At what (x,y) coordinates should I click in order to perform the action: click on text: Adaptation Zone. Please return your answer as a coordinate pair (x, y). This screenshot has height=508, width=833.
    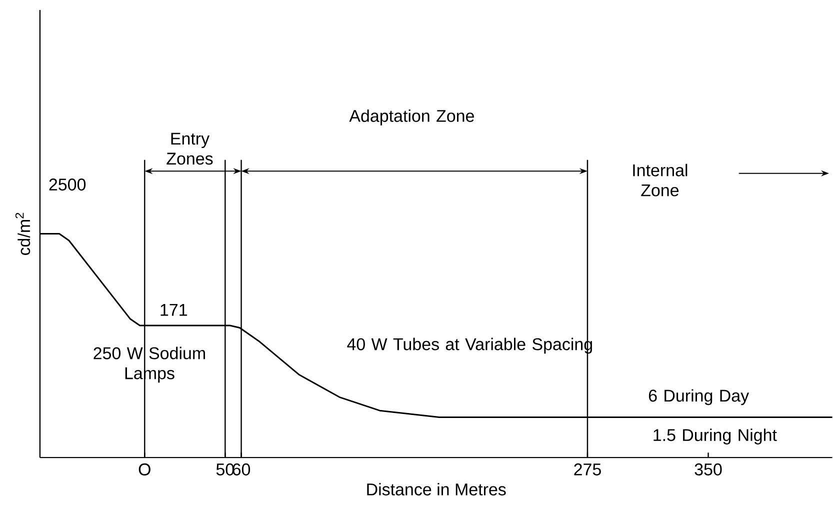
    Looking at the image, I should click on (411, 118).